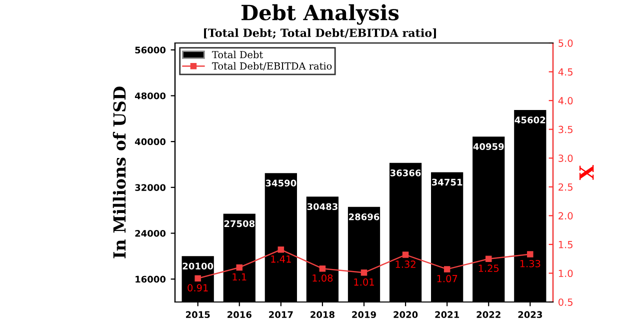 This screenshot has height=322, width=640. What do you see at coordinates (565, 244) in the screenshot?
I see `y2-tick-label: 1.5` at bounding box center [565, 244].